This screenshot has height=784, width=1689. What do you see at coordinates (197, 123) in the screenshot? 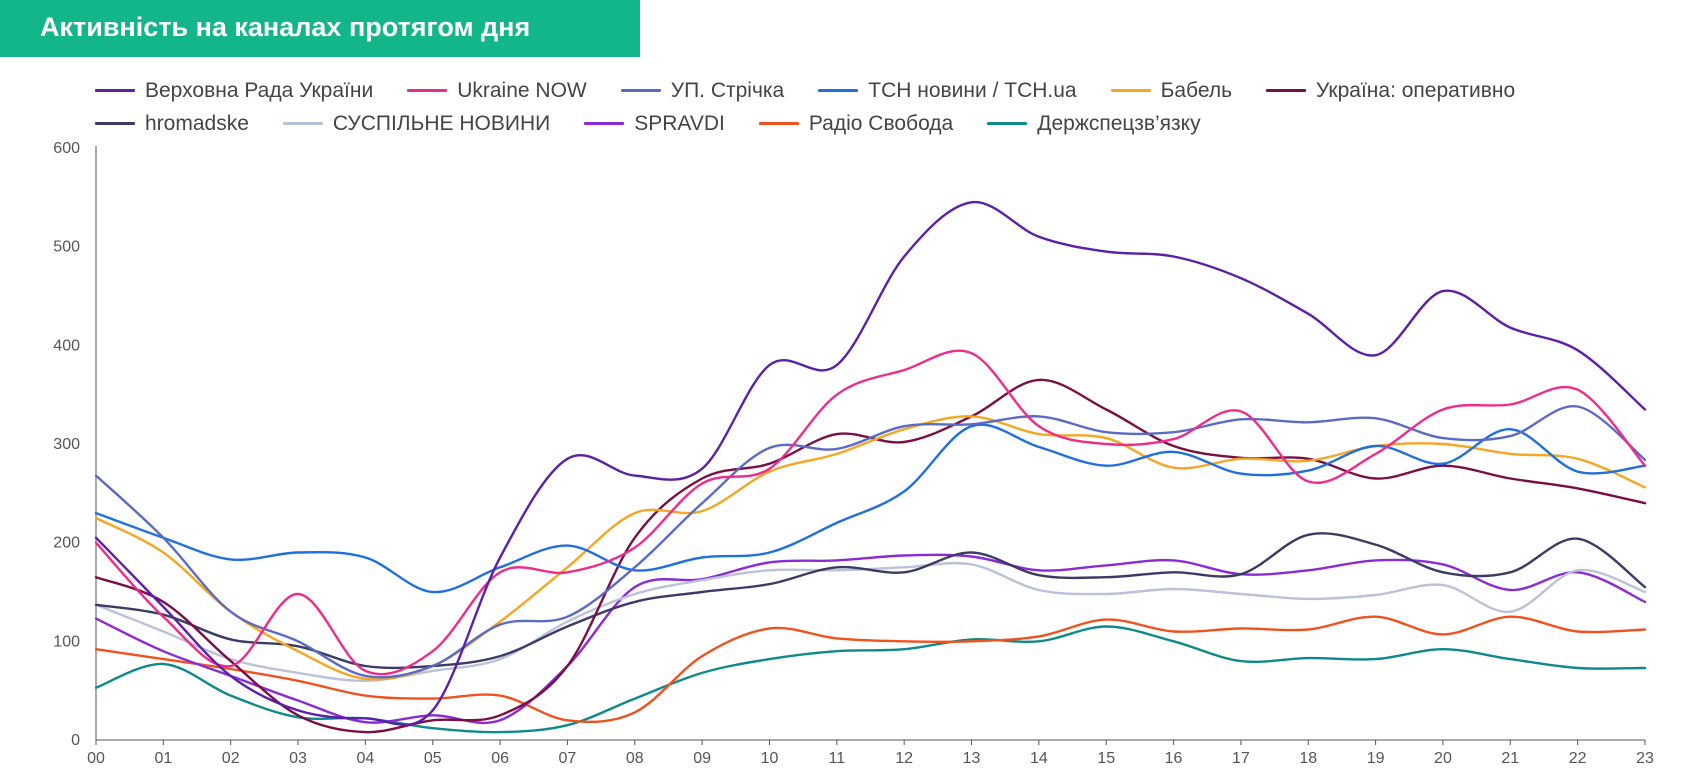
I see `legend-label: hromadske` at bounding box center [197, 123].